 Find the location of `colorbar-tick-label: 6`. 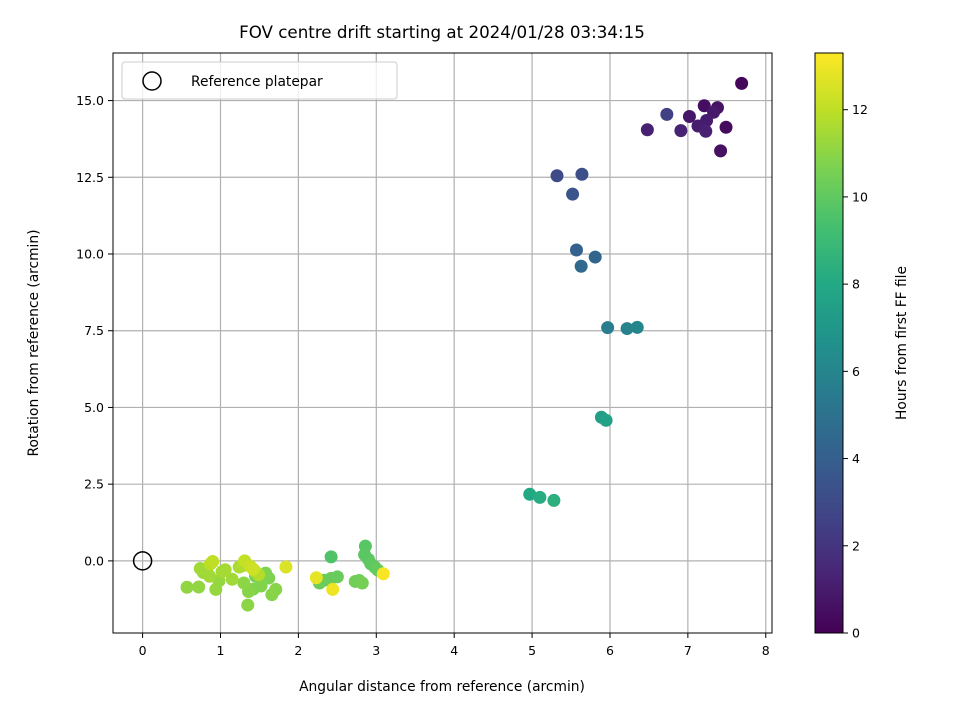

colorbar-tick-label: 6 is located at coordinates (856, 371).